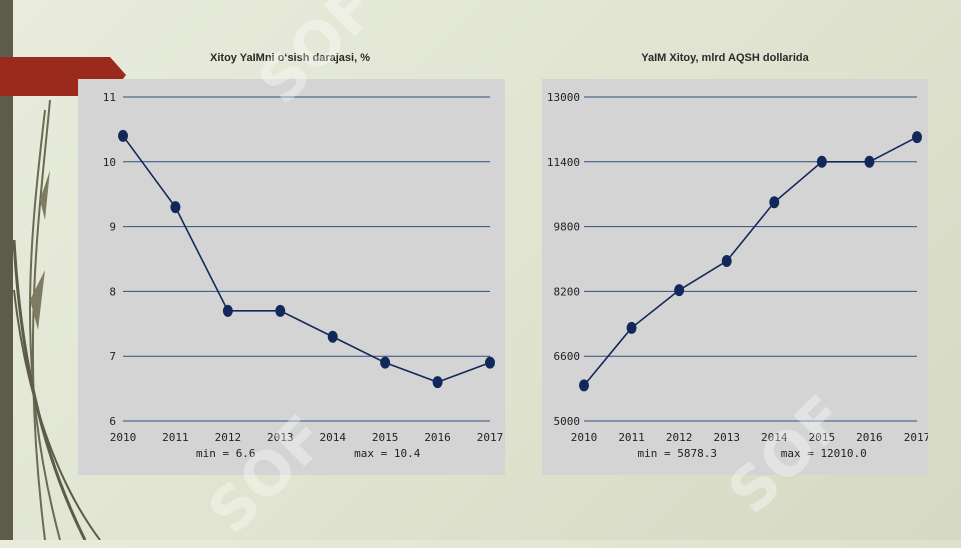  I want to click on max-label: max = 12010.0, so click(824, 453).